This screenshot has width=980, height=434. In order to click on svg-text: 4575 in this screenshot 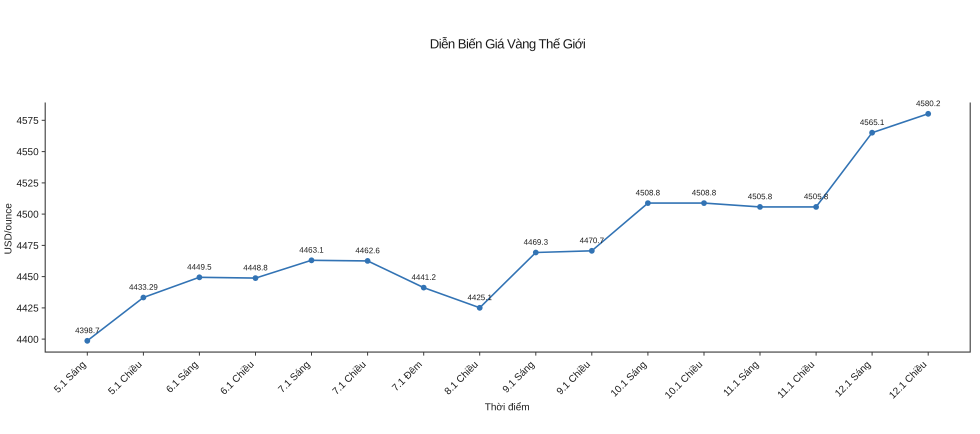, I will do `click(27, 121)`.